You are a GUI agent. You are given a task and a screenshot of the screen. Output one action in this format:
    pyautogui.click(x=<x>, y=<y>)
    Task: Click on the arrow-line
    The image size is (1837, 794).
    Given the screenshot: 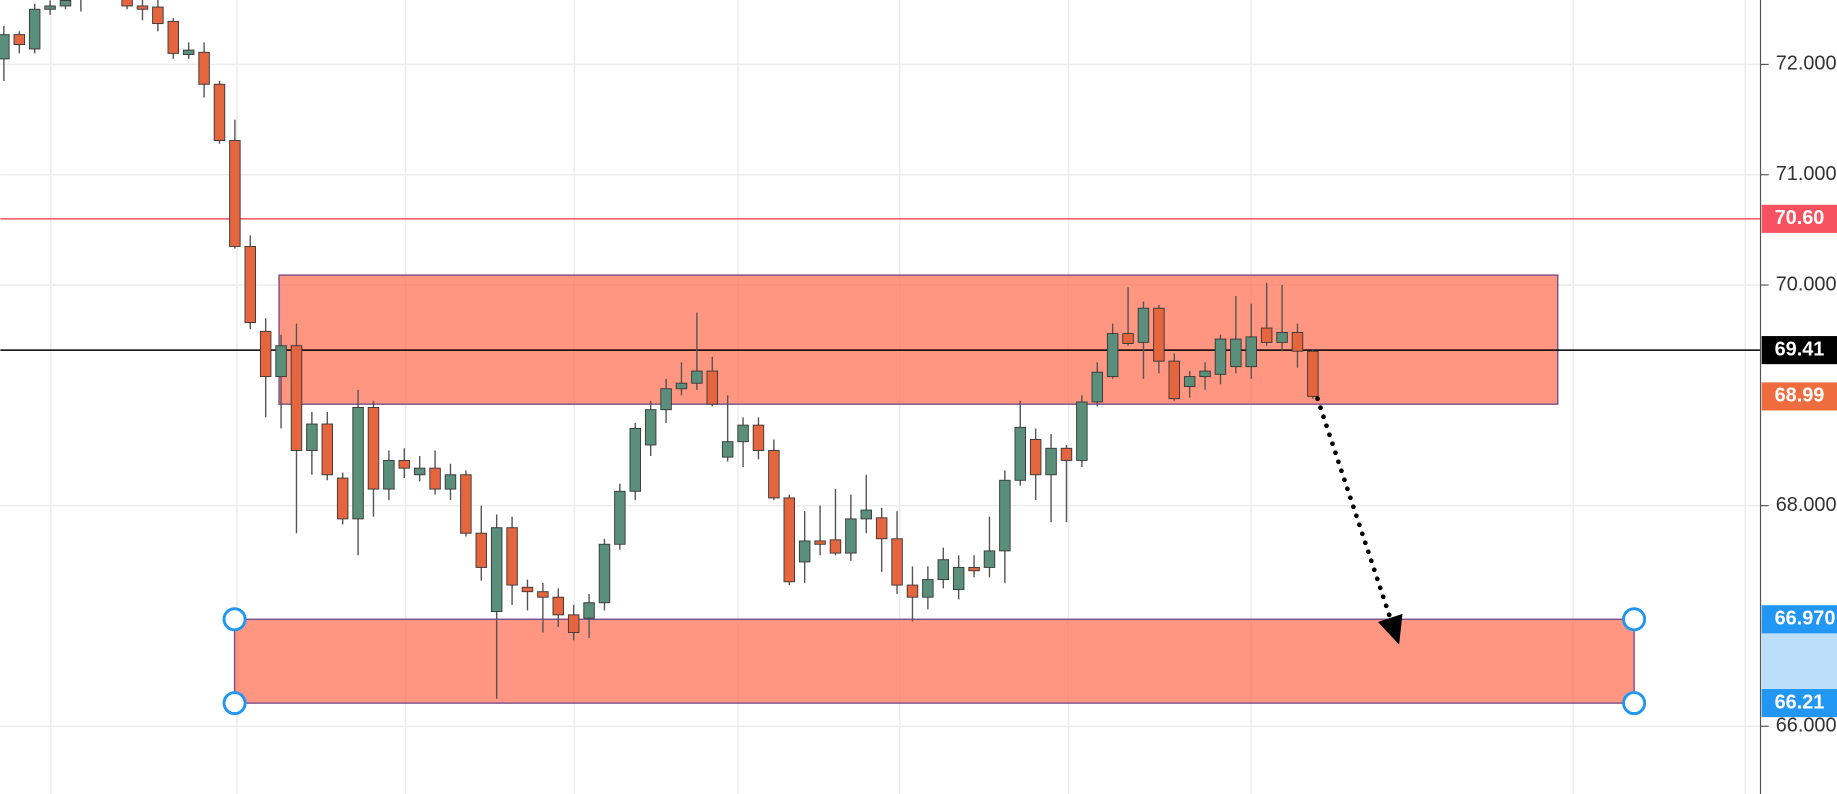 What is the action you would take?
    pyautogui.click(x=1354, y=508)
    